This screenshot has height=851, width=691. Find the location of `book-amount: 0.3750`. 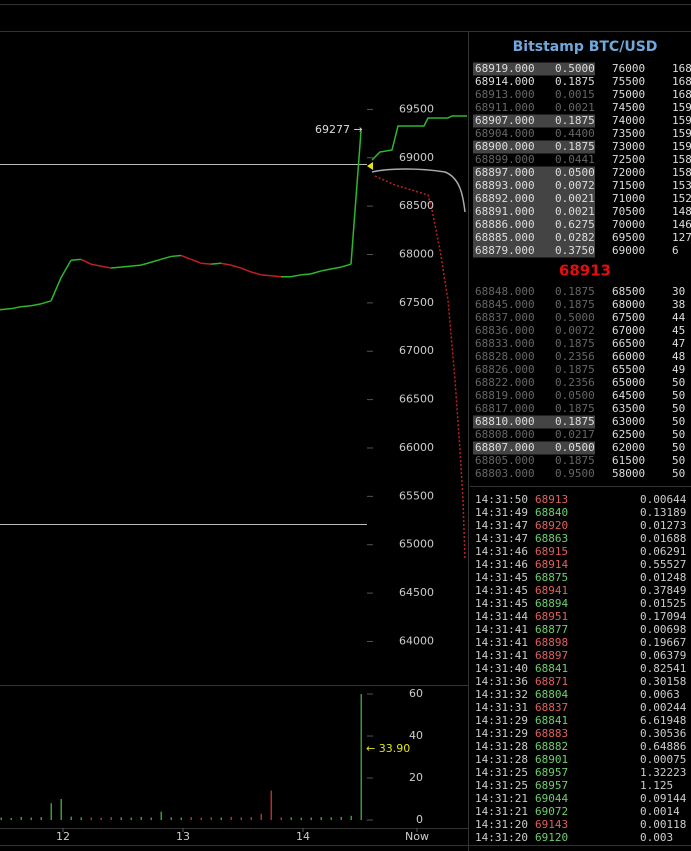

book-amount: 0.3750 is located at coordinates (575, 250).